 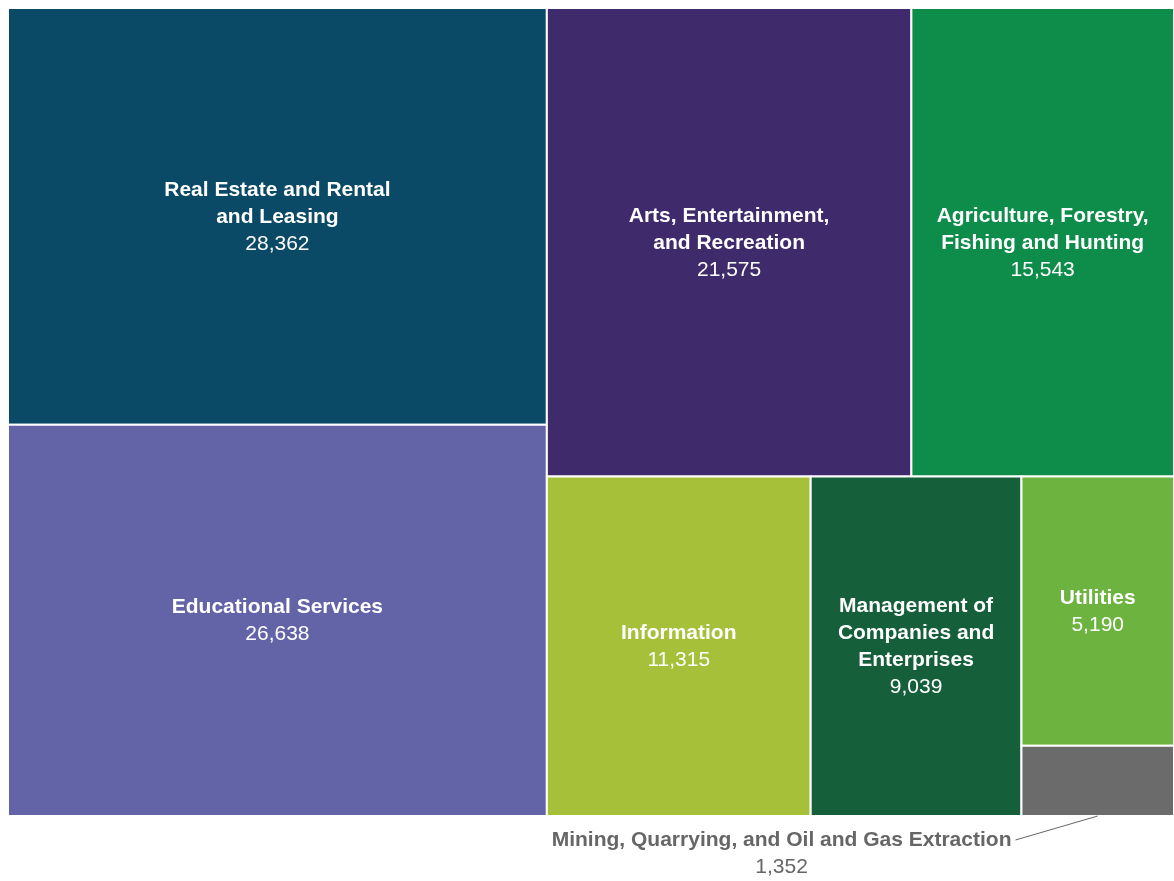 I want to click on data-label: 1,352, so click(x=781, y=865).